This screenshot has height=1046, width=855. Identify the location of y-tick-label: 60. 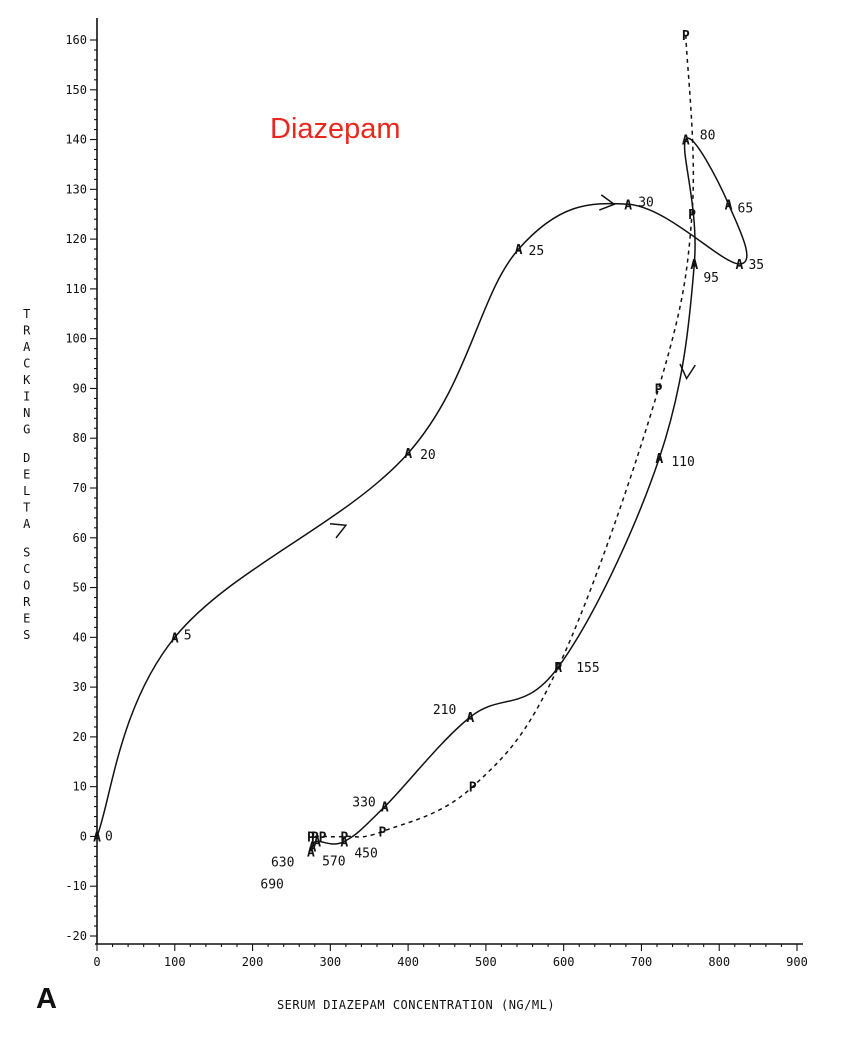
(80, 538).